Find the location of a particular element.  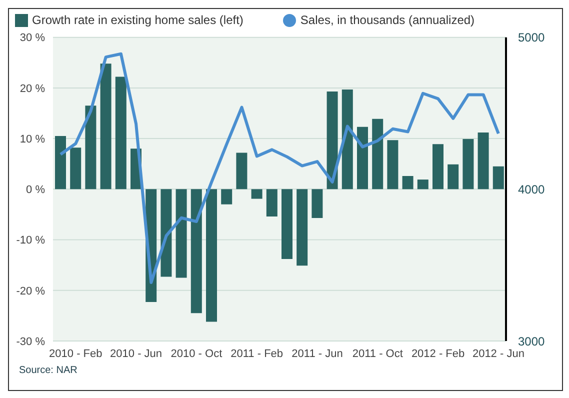

x-tick-label: 2012 - Feb is located at coordinates (438, 354).